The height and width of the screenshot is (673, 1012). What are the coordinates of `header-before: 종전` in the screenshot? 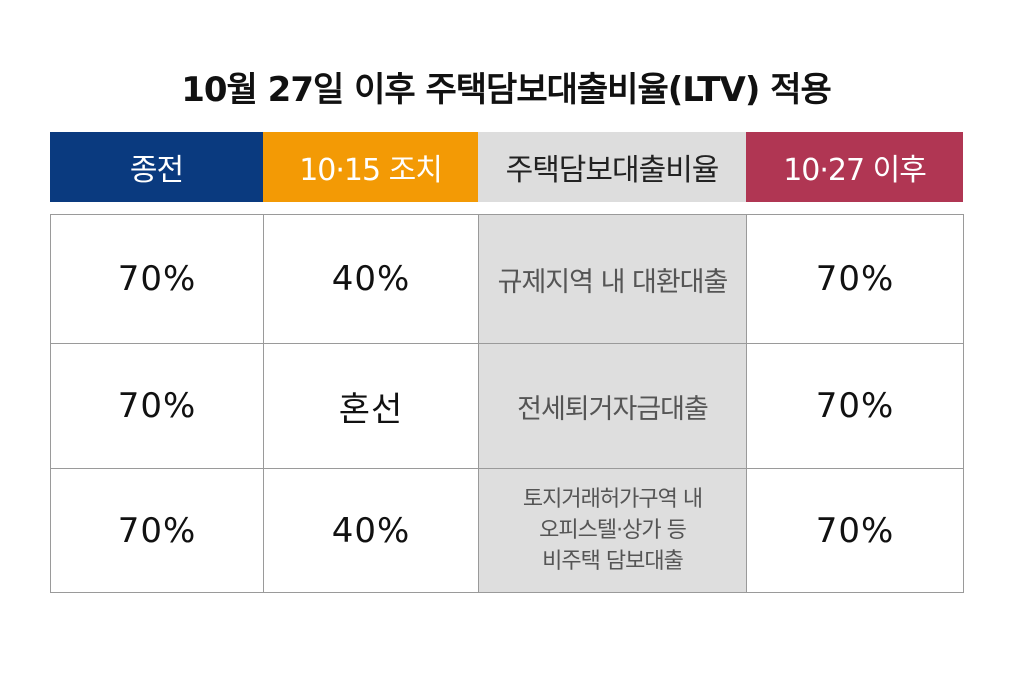 It's located at (156, 167).